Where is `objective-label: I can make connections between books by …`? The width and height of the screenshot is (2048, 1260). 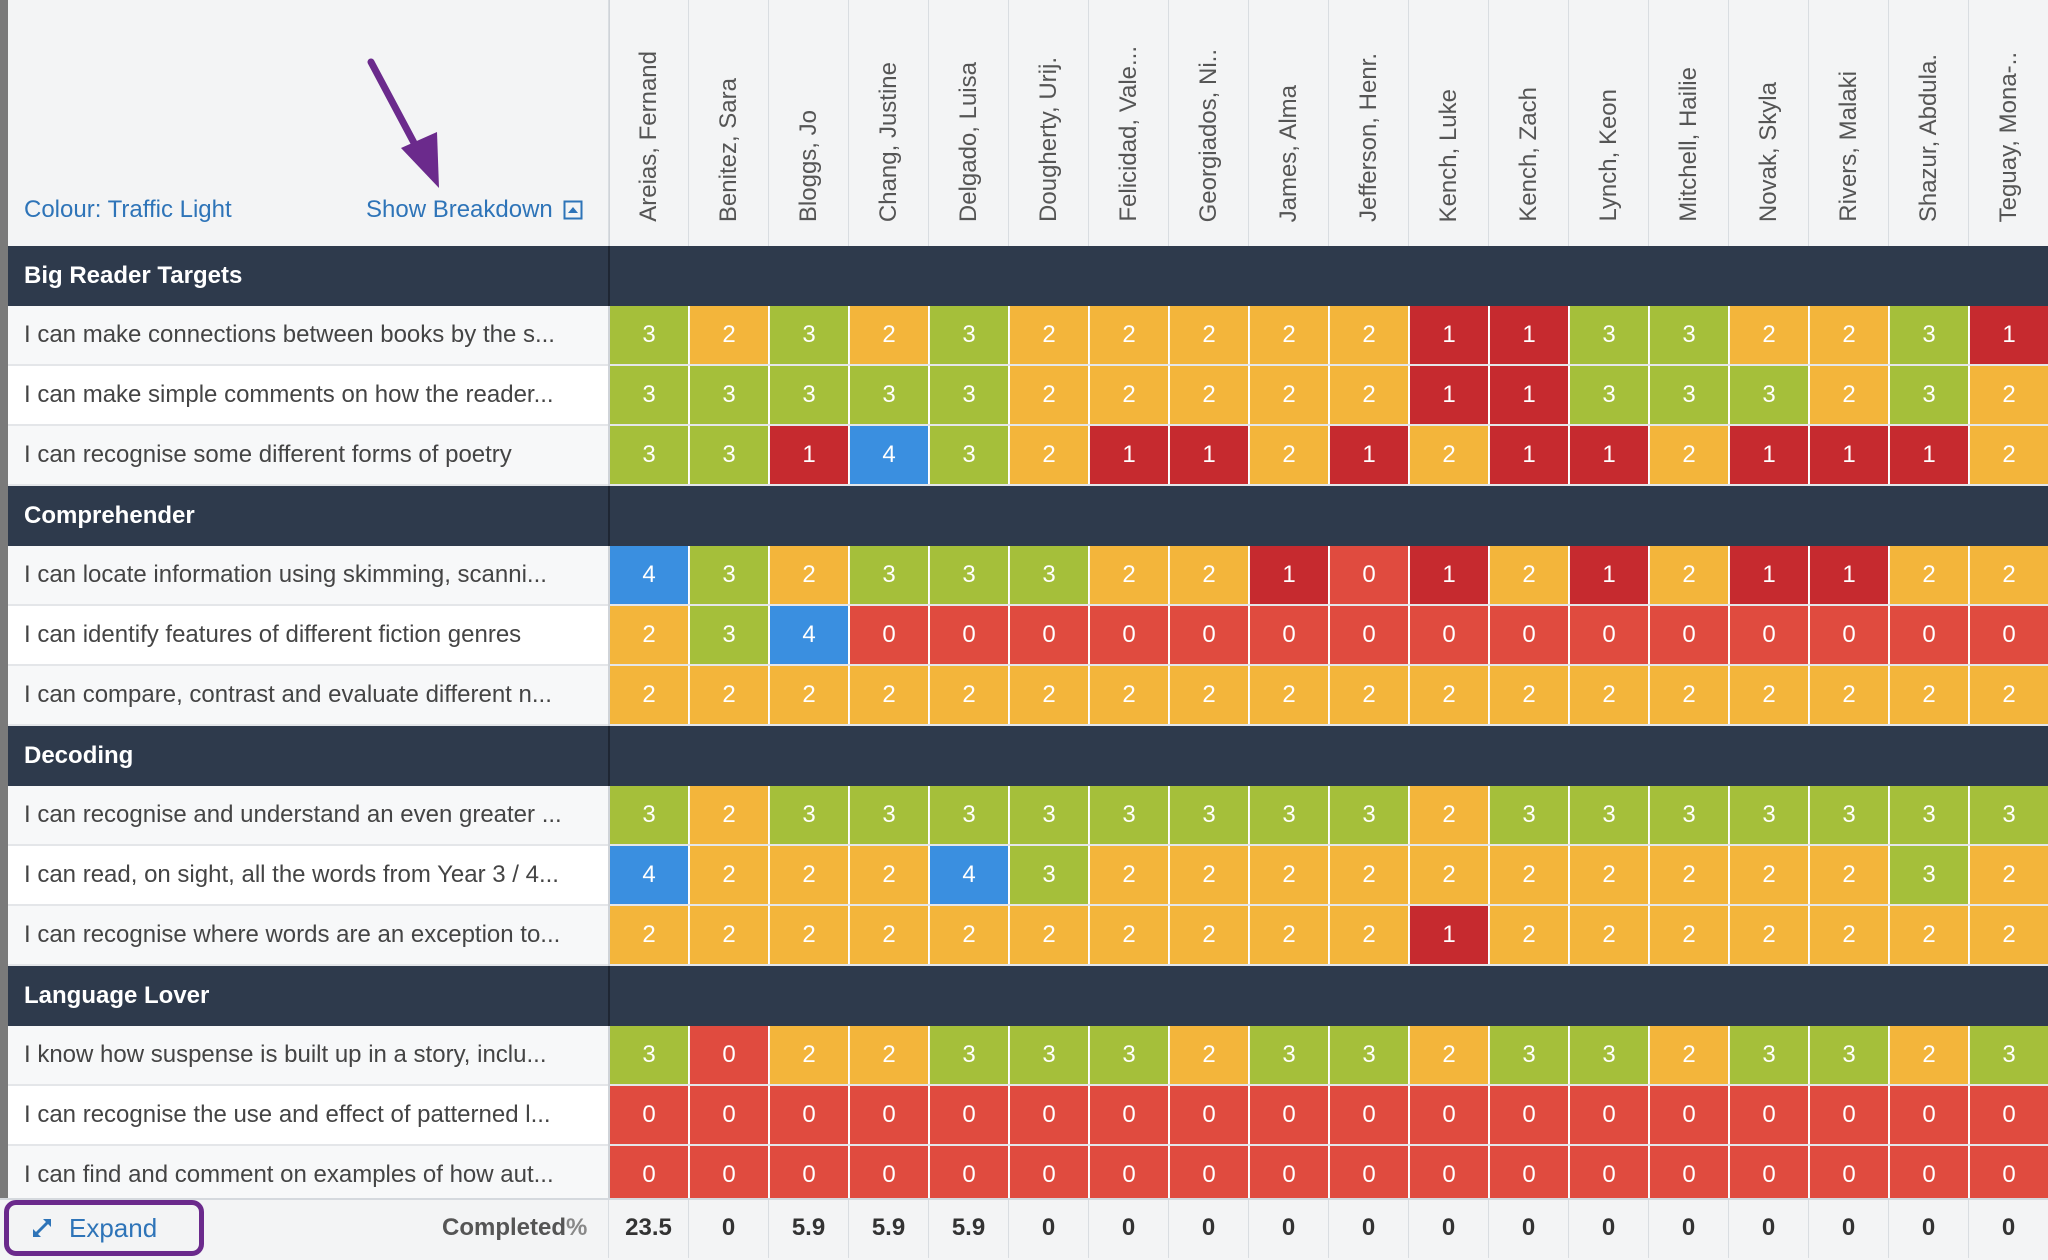 objective-label: I can make connections between books by … is located at coordinates (289, 334).